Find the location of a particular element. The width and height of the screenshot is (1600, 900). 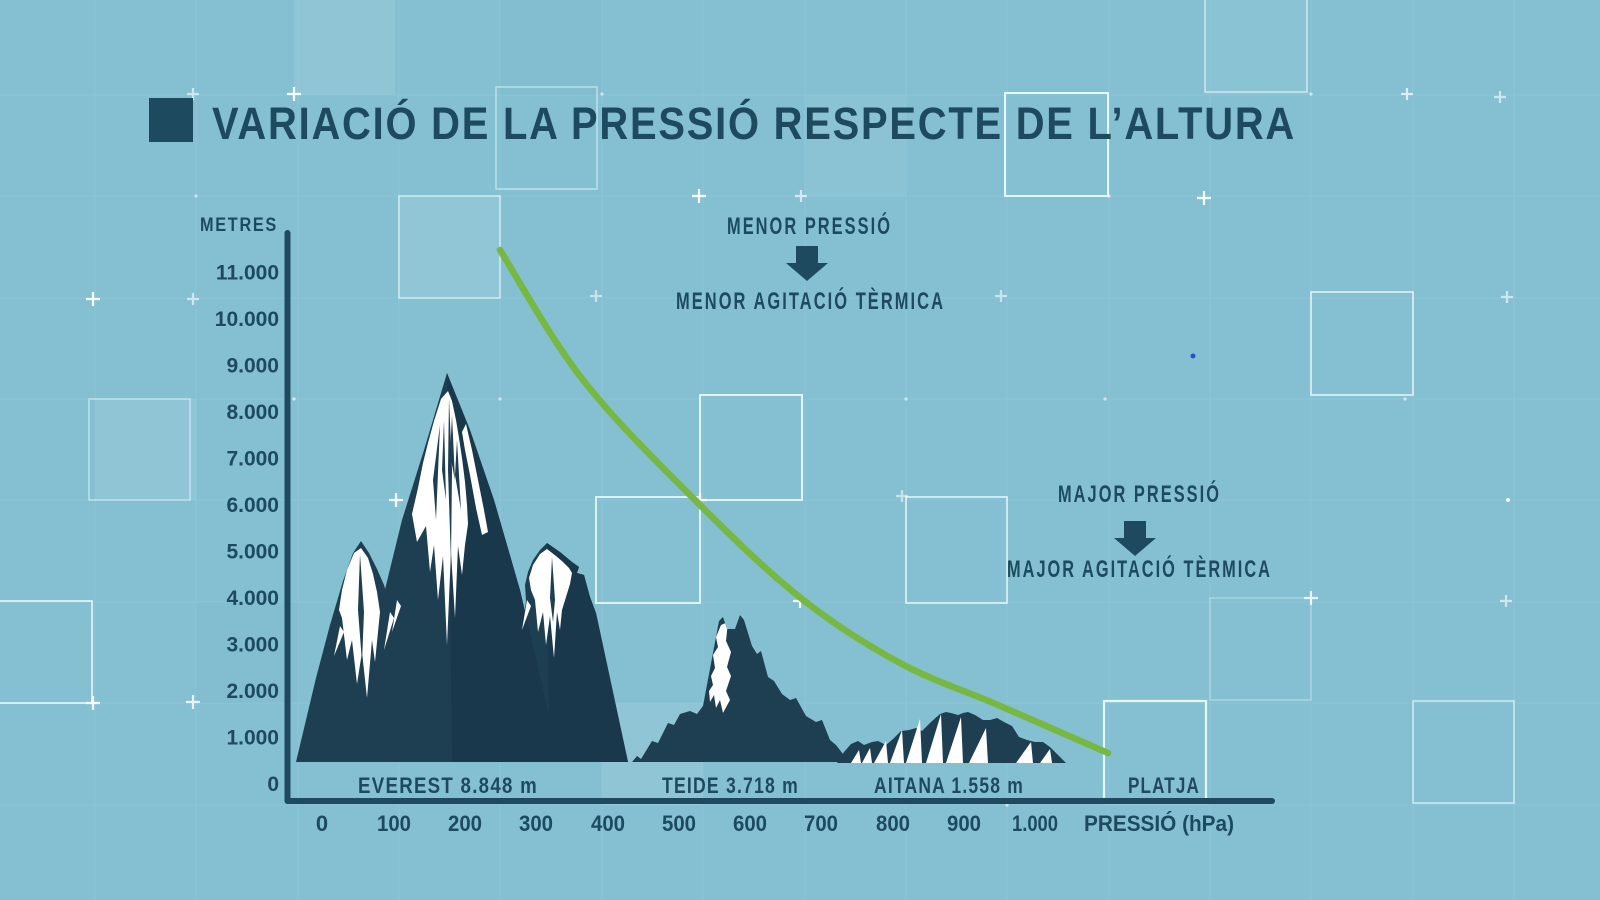

svg-text: 200 is located at coordinates (465, 823).